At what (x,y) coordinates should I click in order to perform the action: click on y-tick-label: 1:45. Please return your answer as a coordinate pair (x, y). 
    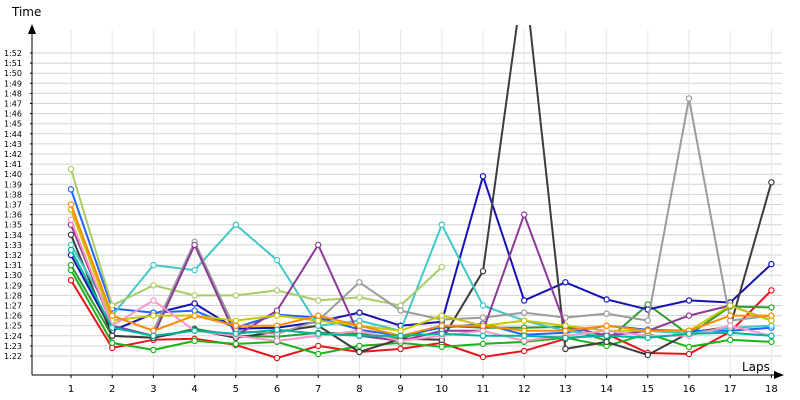
    Looking at the image, I should click on (13, 124).